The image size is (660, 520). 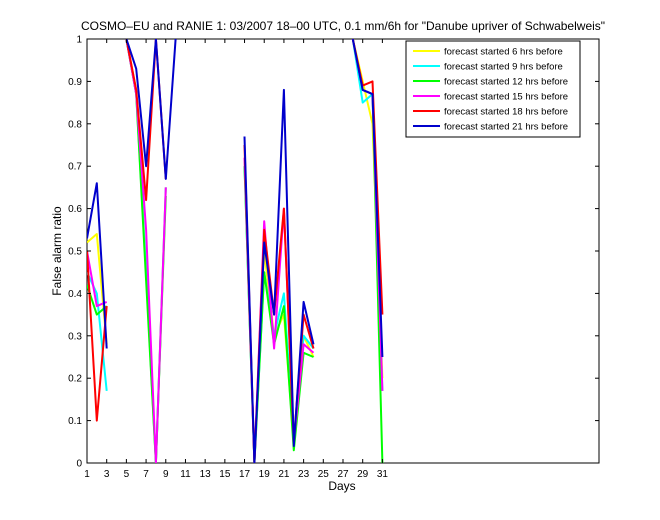 What do you see at coordinates (75, 209) in the screenshot?
I see `y-tick-label: 0.6` at bounding box center [75, 209].